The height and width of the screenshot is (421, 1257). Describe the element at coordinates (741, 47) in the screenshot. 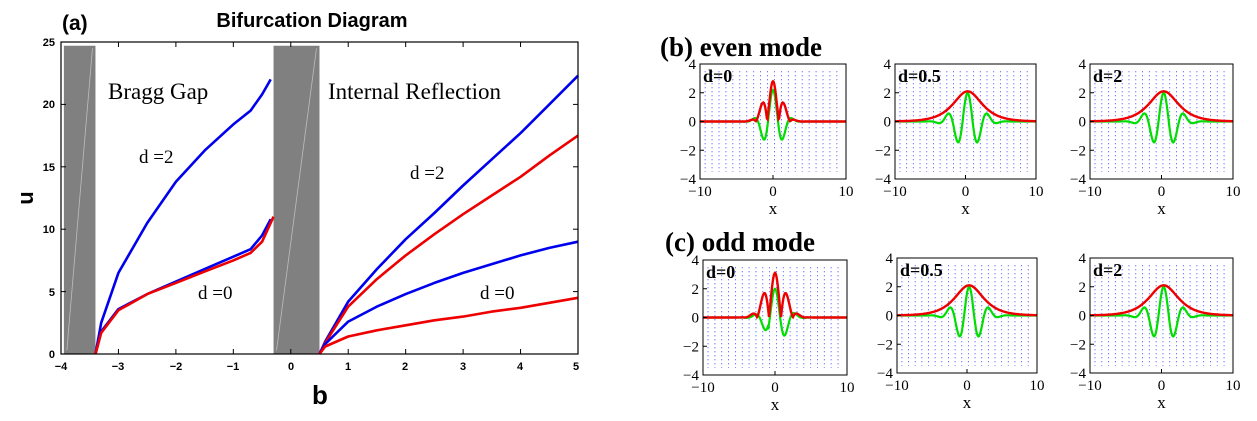

I see `panel-b-title: (b) even mode` at that location.